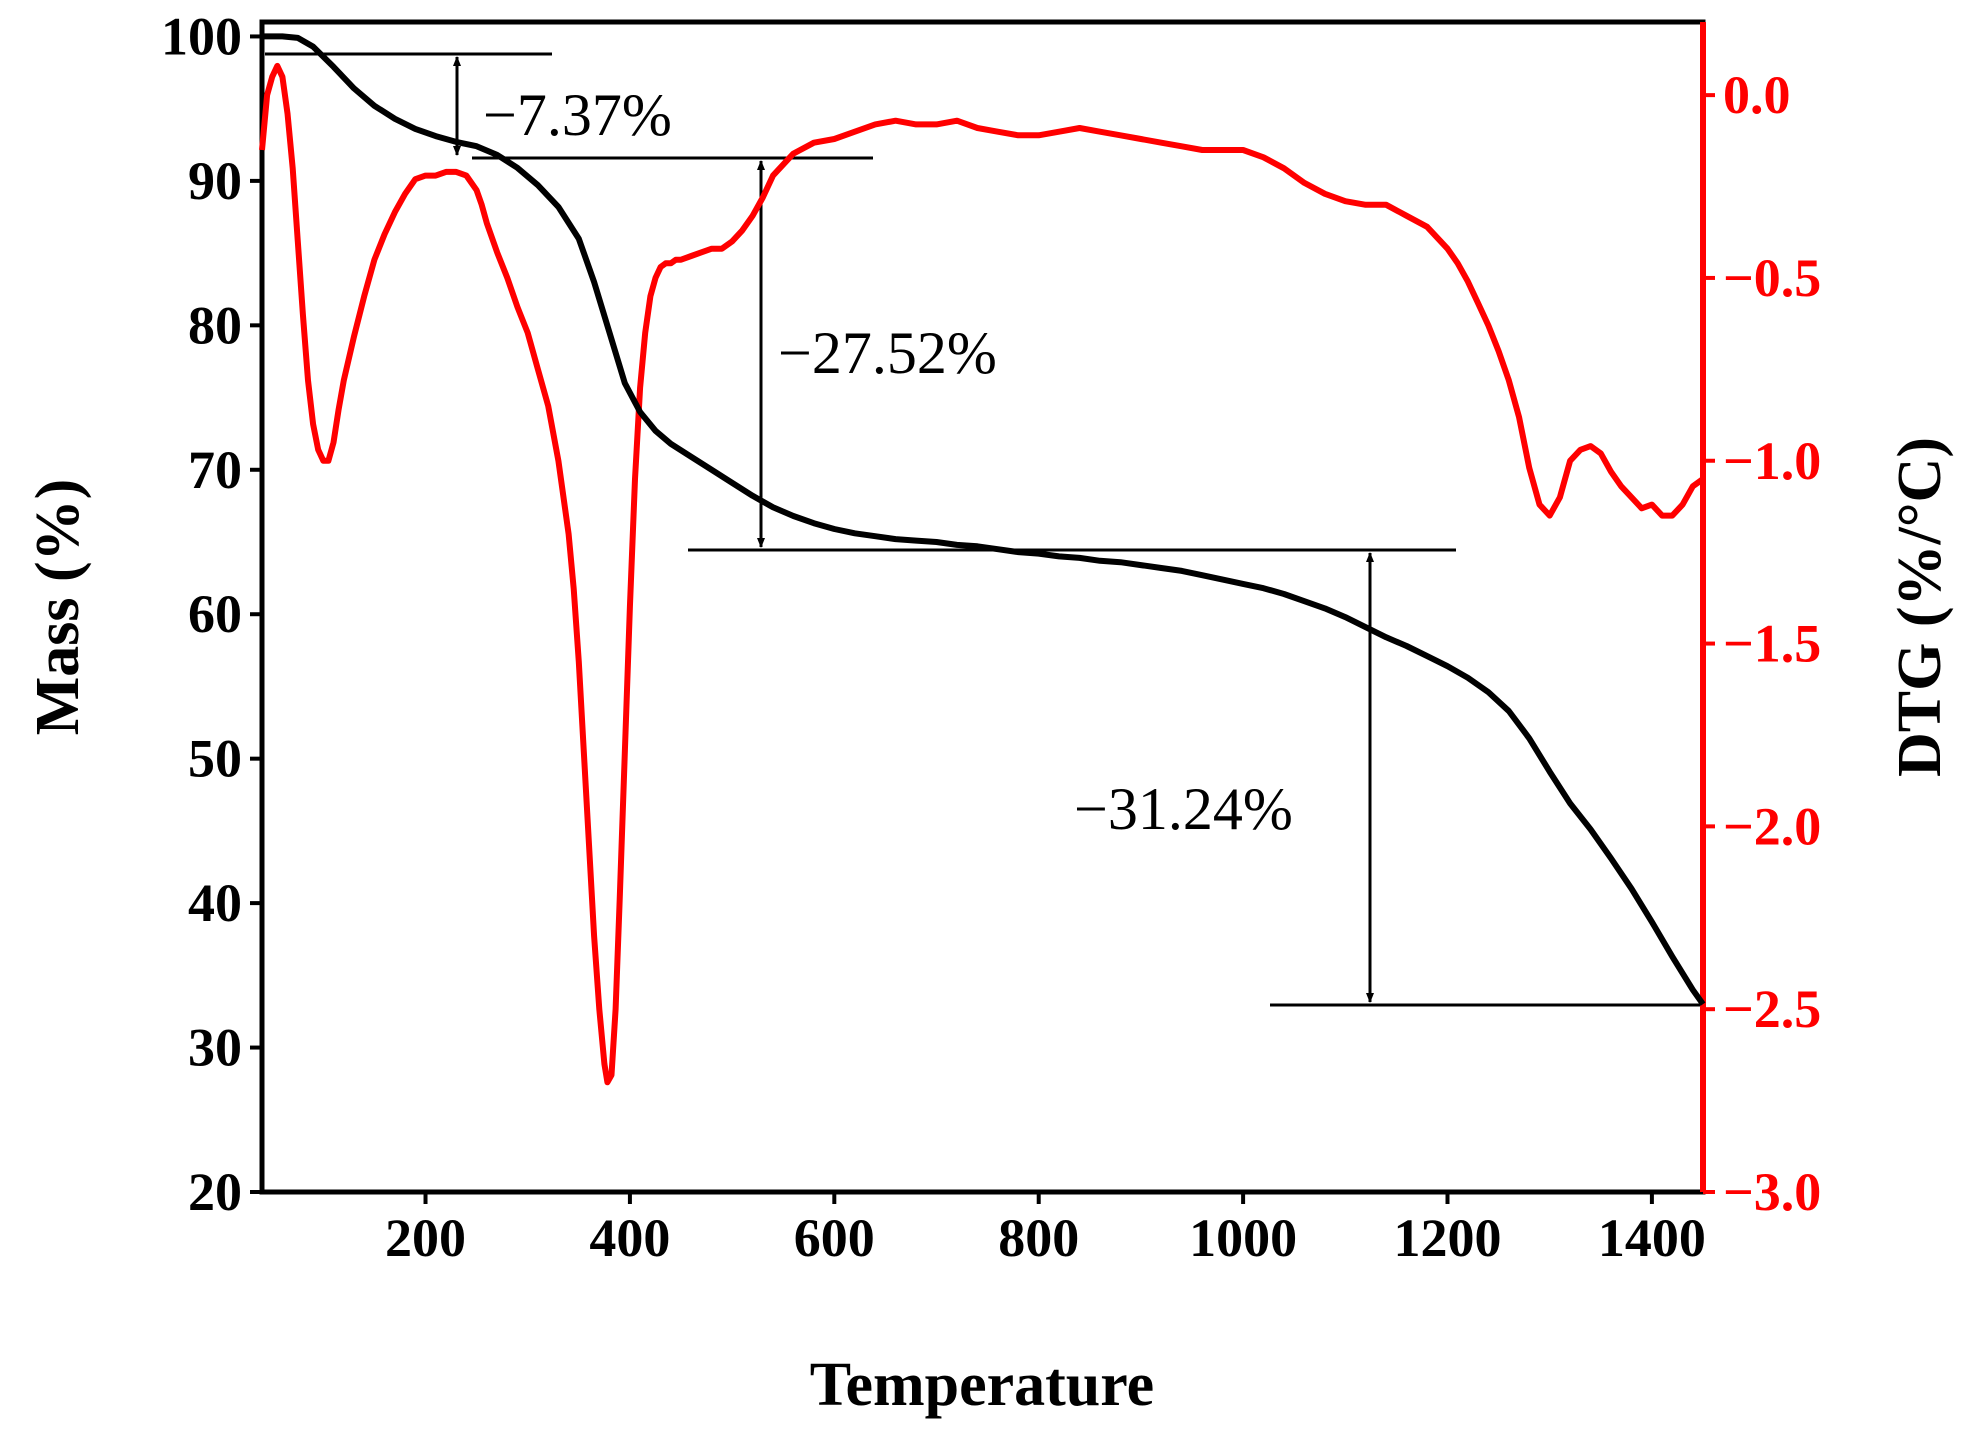 The height and width of the screenshot is (1437, 1964). What do you see at coordinates (215, 1048) in the screenshot?
I see `y-left-tick-label: 30` at bounding box center [215, 1048].